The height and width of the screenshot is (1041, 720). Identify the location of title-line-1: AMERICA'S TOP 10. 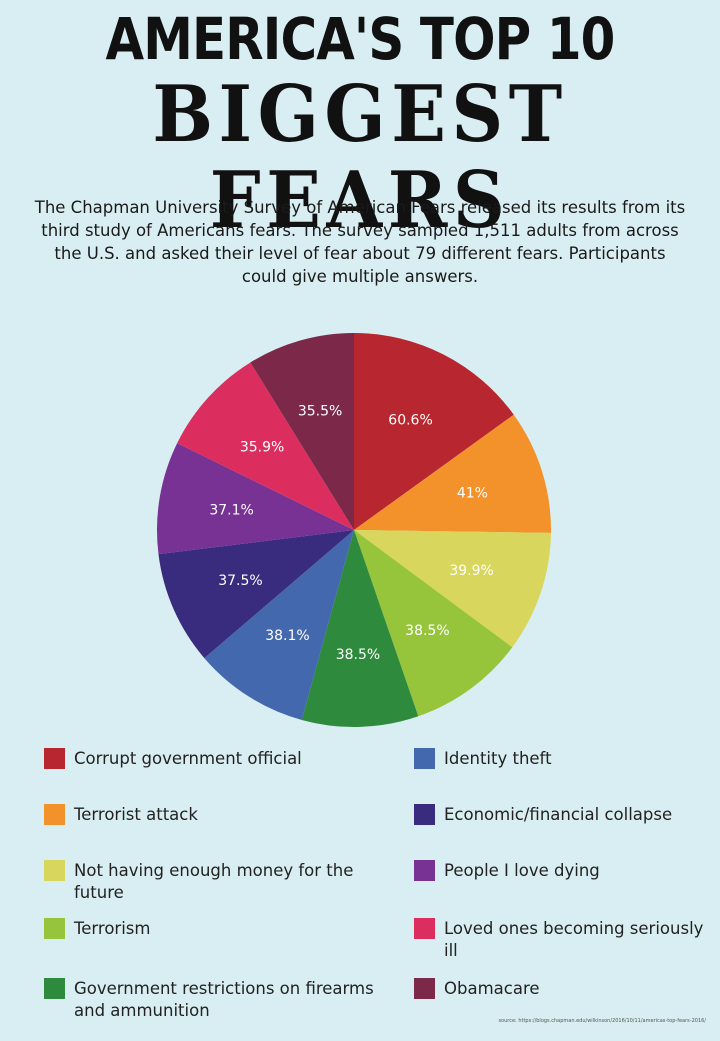
(360, 39).